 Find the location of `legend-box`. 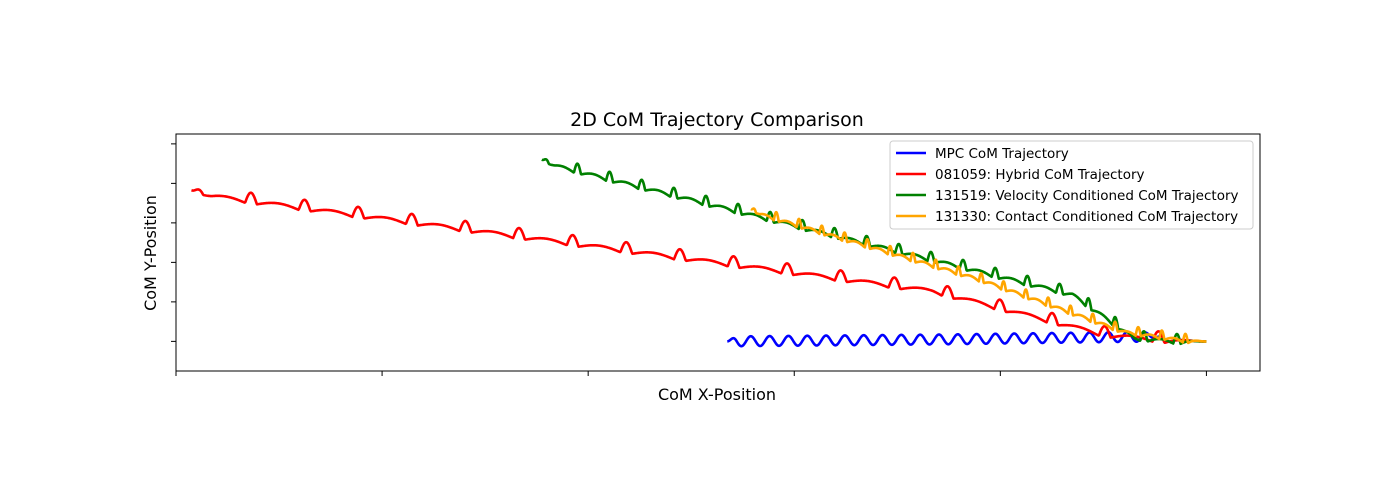

legend-box is located at coordinates (1071, 185).